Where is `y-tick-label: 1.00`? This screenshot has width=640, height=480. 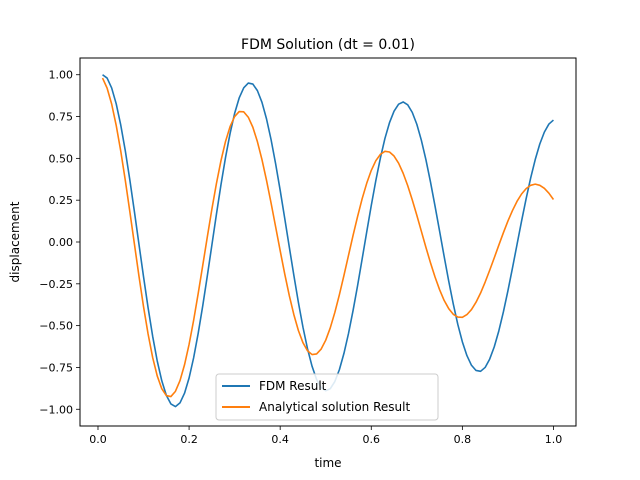
y-tick-label: 1.00 is located at coordinates (61, 75).